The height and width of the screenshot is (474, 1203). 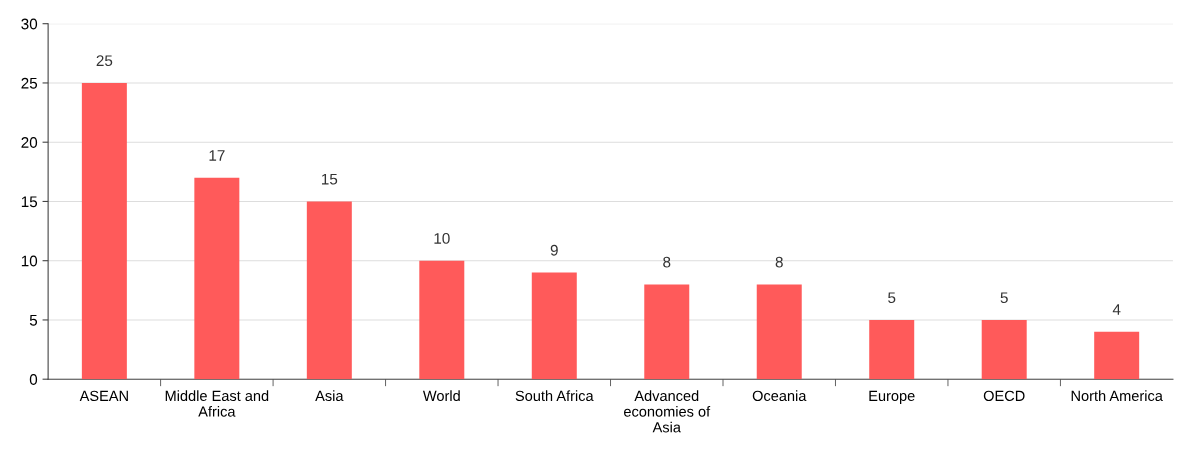 I want to click on data-label: 10, so click(x=442, y=238).